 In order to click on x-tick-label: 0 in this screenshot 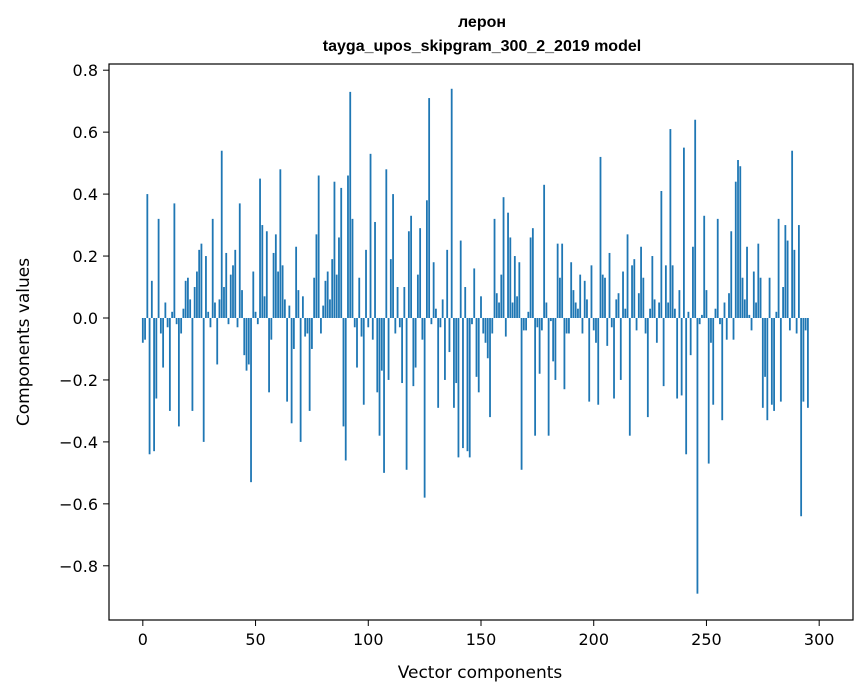, I will do `click(143, 639)`.